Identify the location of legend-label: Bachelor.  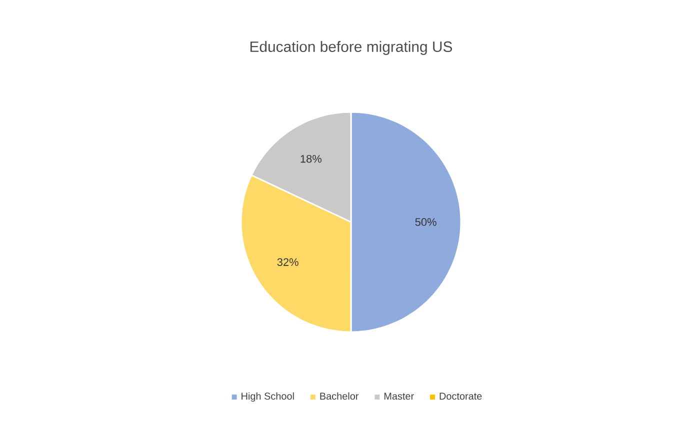
(339, 396).